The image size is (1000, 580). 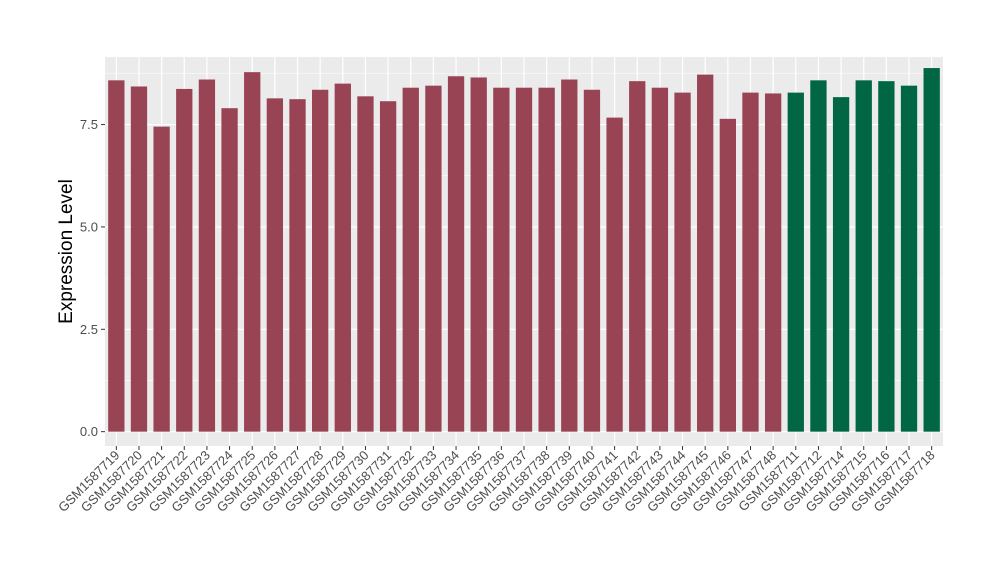 What do you see at coordinates (886, 256) in the screenshot?
I see `bar-GSM1587716` at bounding box center [886, 256].